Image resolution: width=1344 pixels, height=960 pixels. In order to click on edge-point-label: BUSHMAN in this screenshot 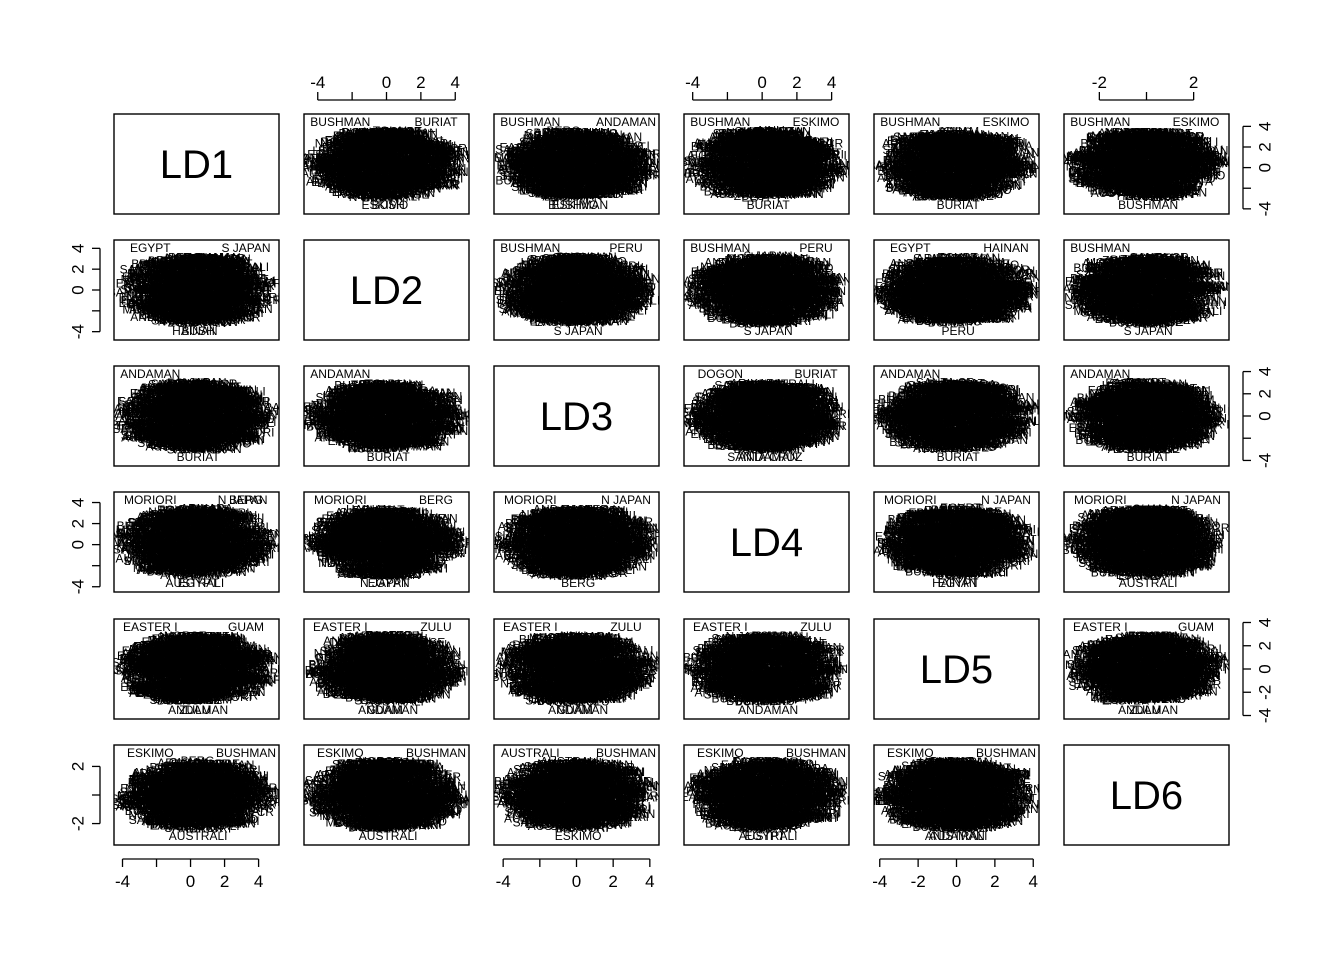, I will do `click(910, 122)`.